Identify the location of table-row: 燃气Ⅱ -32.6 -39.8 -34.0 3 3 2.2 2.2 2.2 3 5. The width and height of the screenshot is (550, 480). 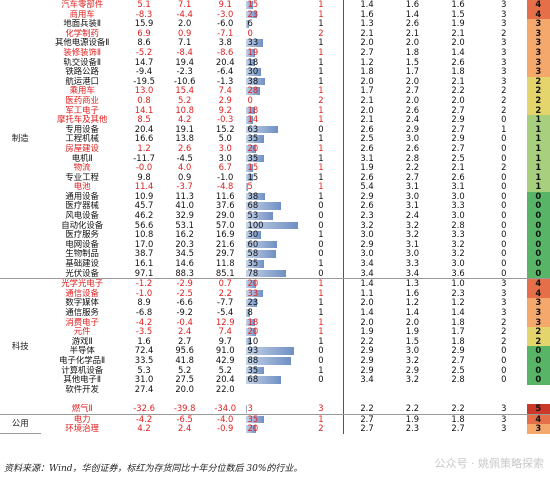
(275, 409).